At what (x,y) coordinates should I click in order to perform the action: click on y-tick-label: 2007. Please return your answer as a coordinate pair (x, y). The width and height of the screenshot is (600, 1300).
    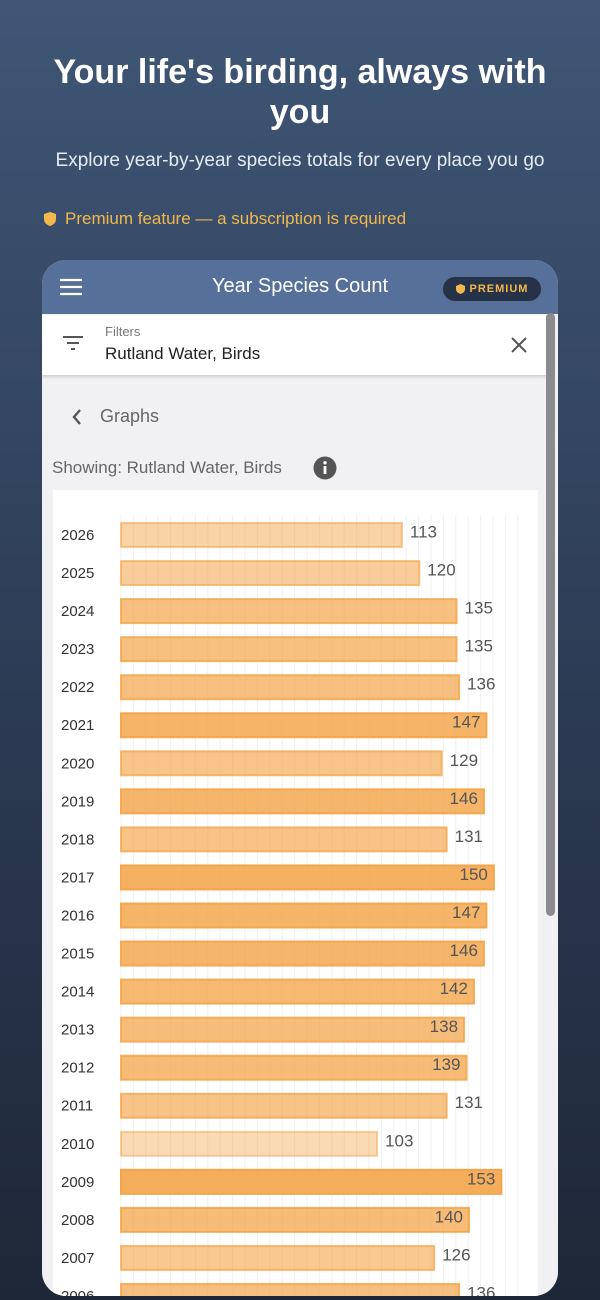
    Looking at the image, I should click on (77, 1258).